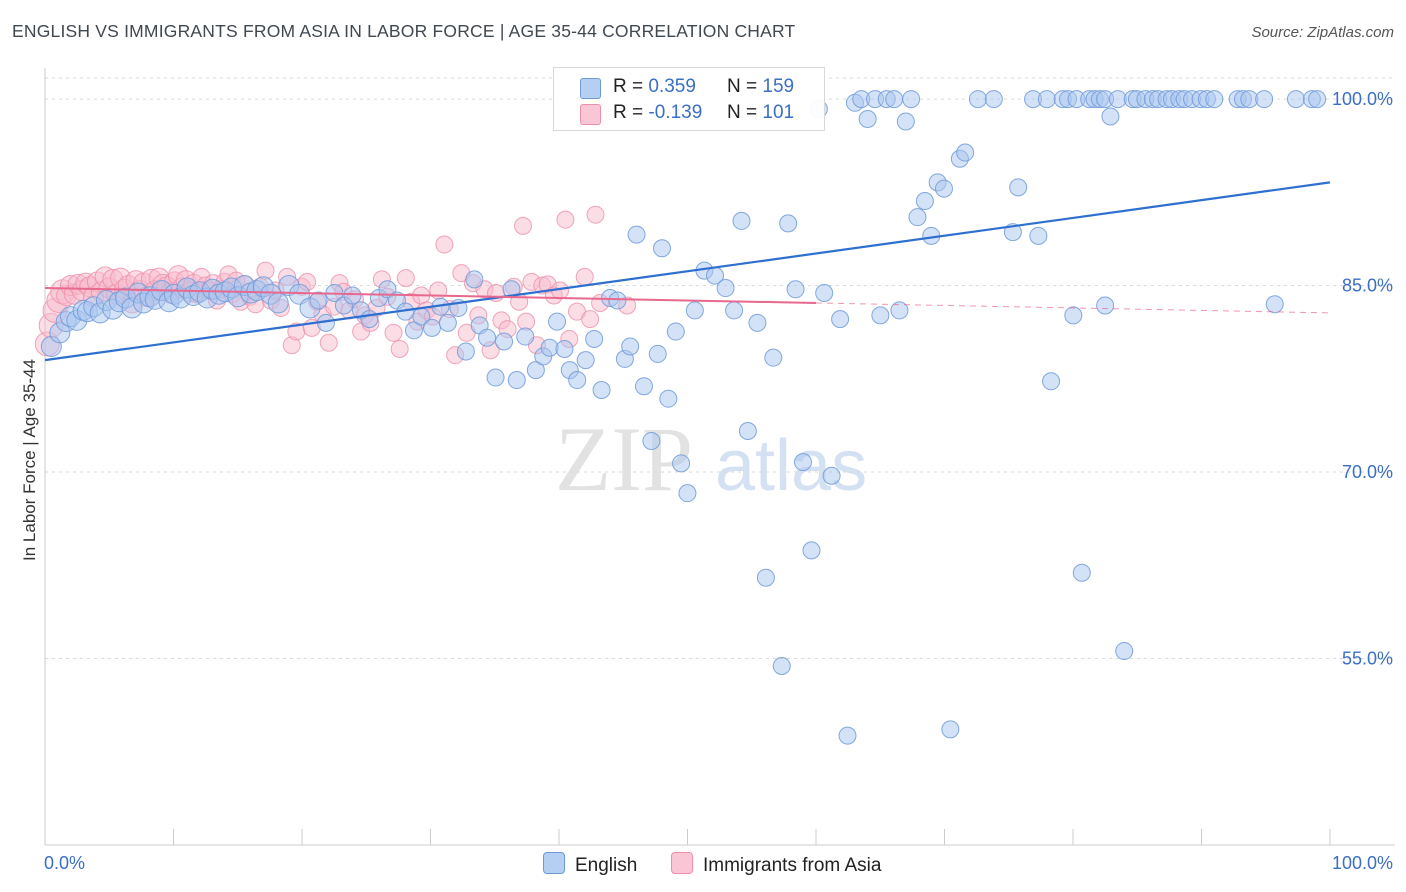 This screenshot has width=1406, height=892. Describe the element at coordinates (760, 87) in the screenshot. I see `english-n: N = 159` at that location.